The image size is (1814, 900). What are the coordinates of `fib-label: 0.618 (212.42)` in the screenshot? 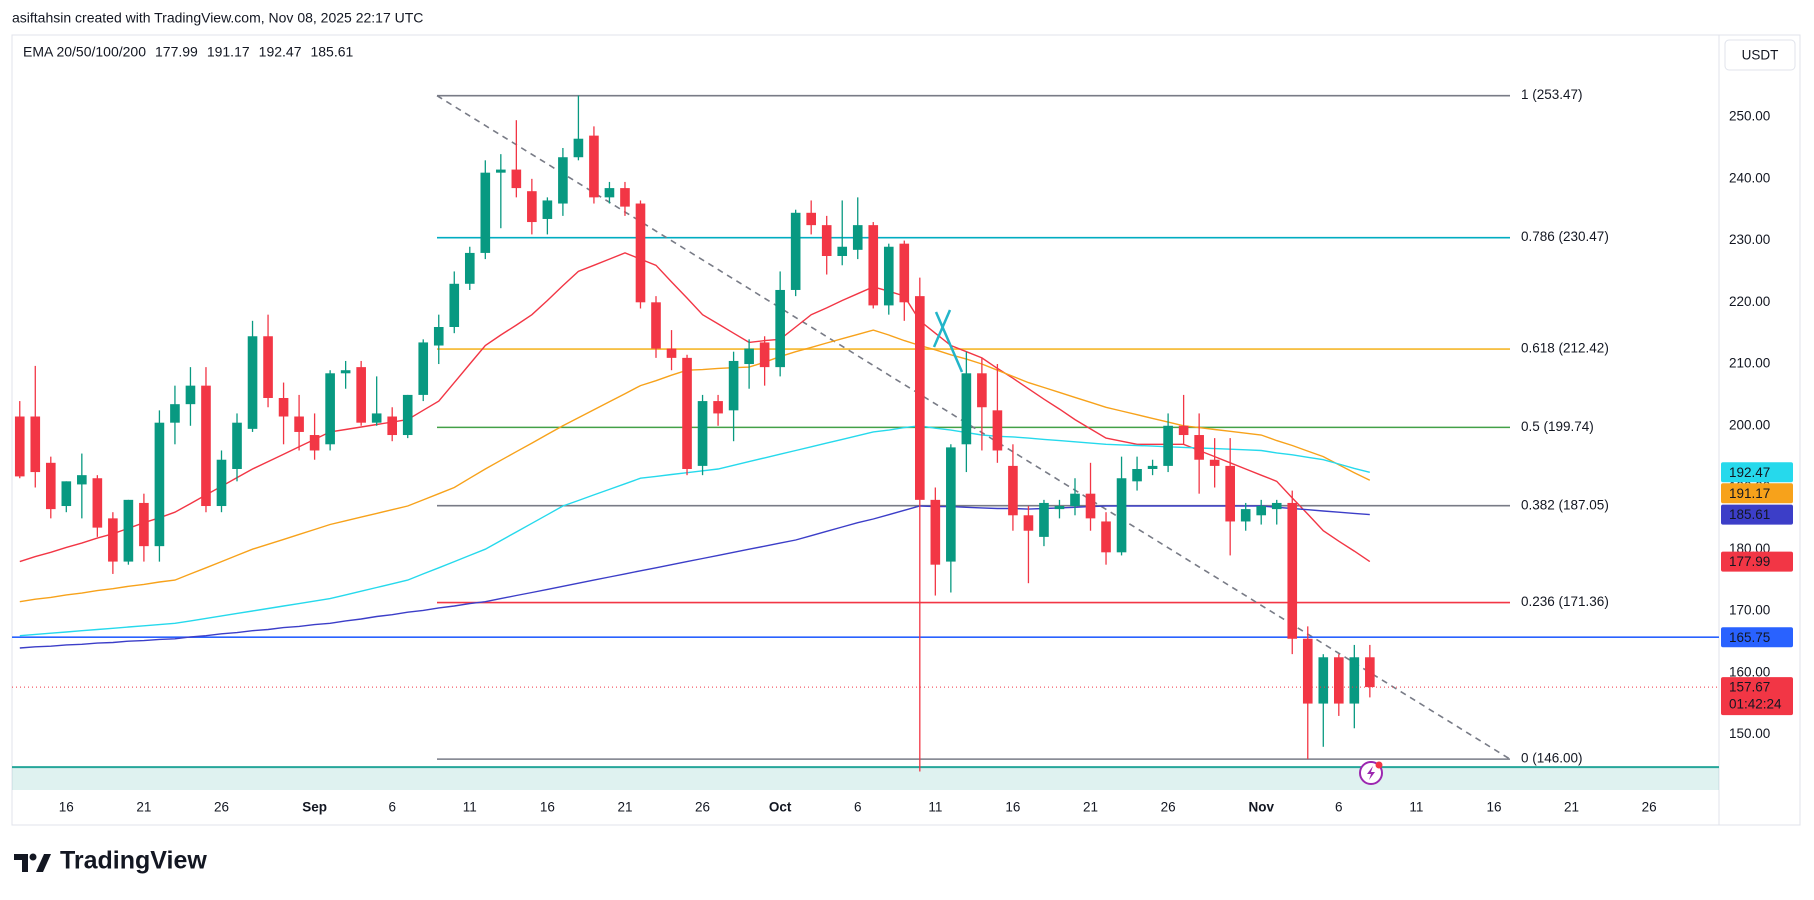 It's located at (1565, 348).